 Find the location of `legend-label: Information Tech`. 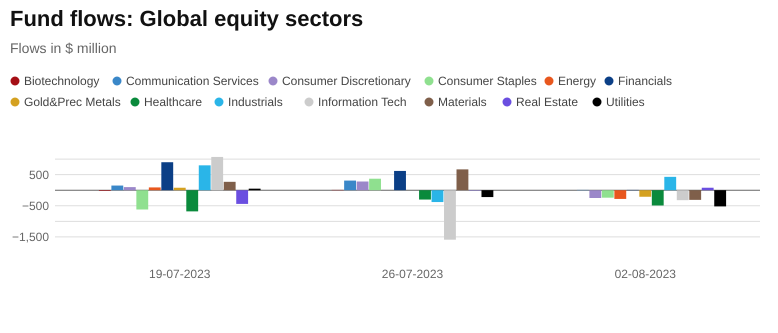

legend-label: Information Tech is located at coordinates (362, 102).